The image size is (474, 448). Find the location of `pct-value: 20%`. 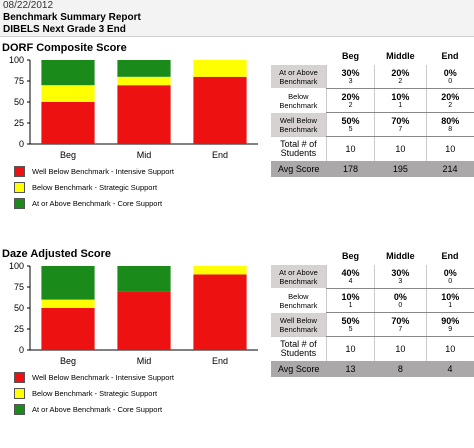

pct-value: 20% is located at coordinates (400, 72).